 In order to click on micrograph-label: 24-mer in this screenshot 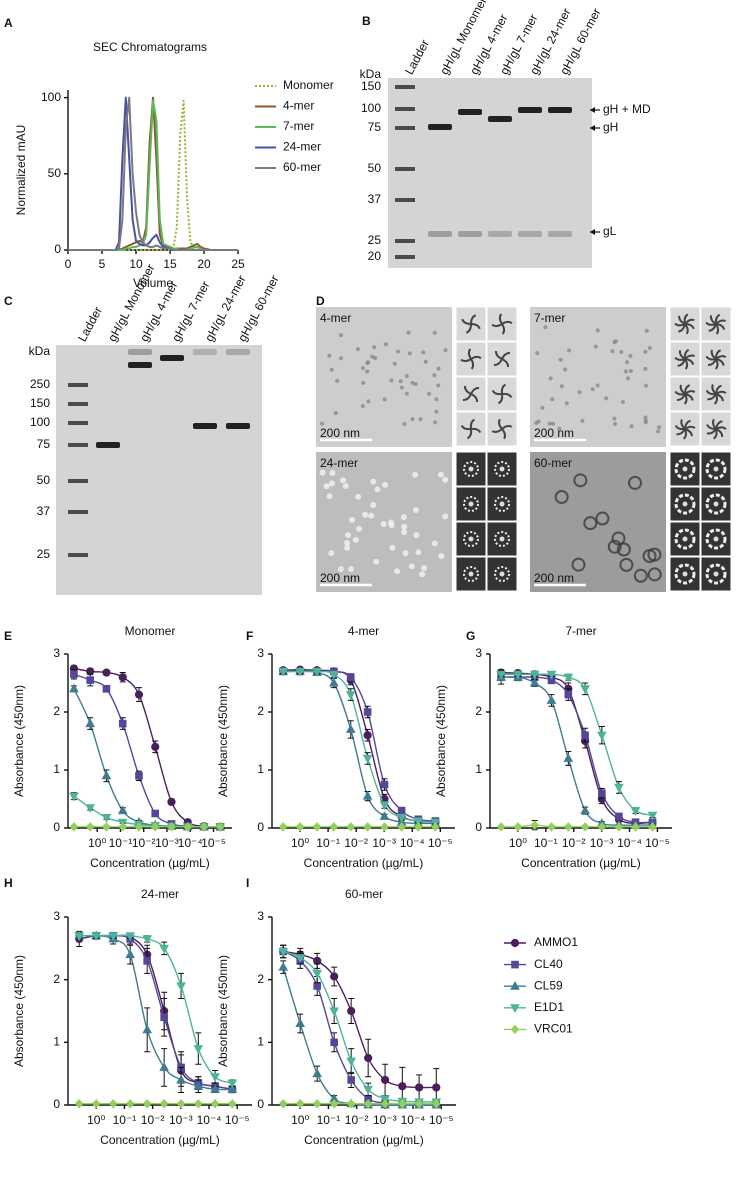, I will do `click(339, 463)`.